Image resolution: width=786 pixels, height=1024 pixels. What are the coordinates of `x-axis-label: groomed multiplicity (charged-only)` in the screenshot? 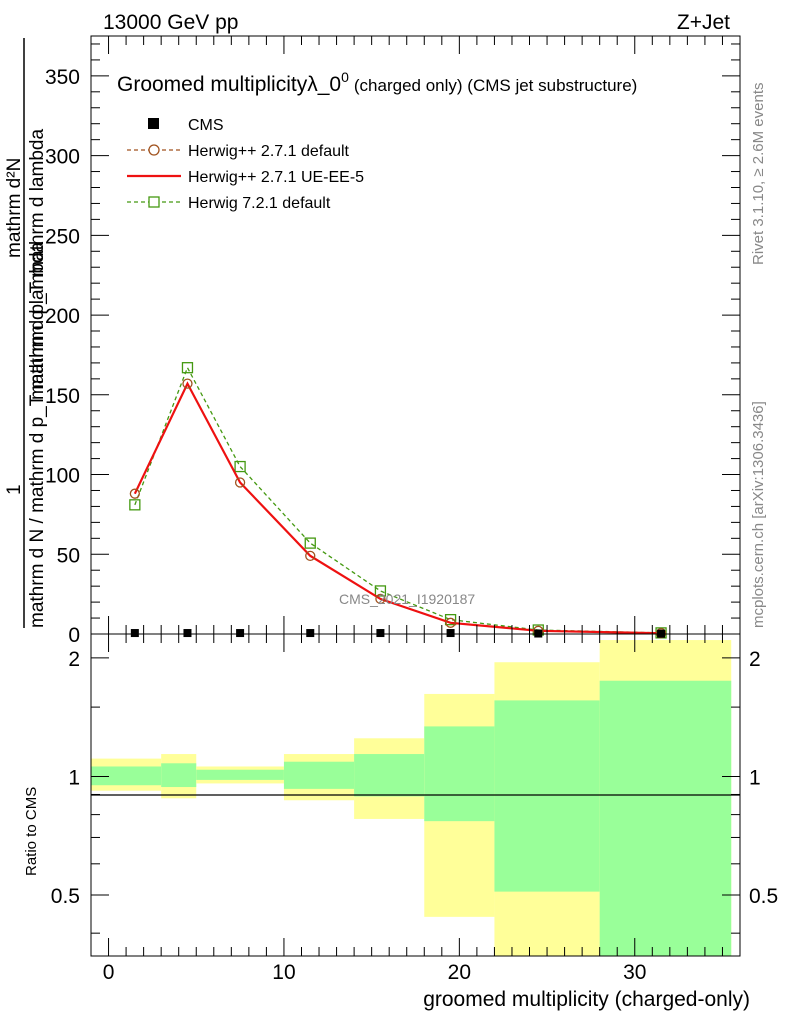 It's located at (586, 999).